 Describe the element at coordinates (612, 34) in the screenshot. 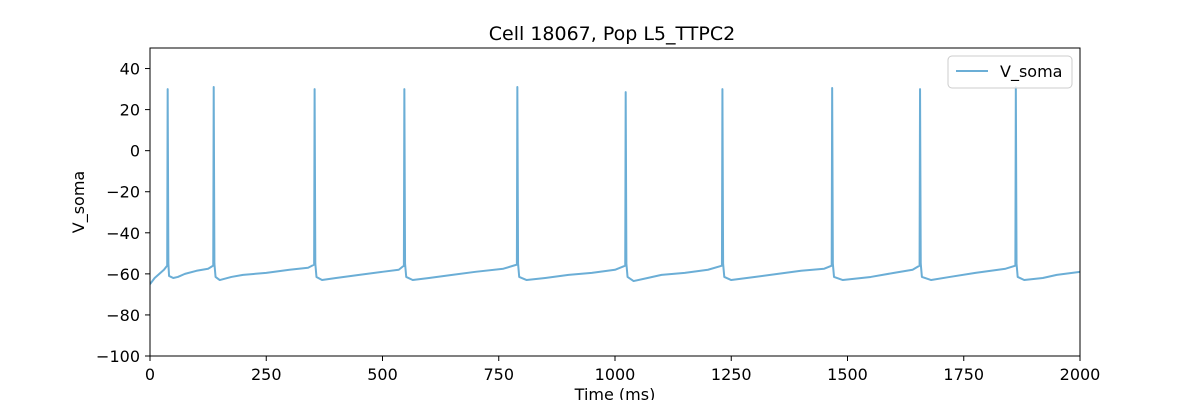

I see `chart-title: Cell 18067, Pop L5_TTPC2` at that location.